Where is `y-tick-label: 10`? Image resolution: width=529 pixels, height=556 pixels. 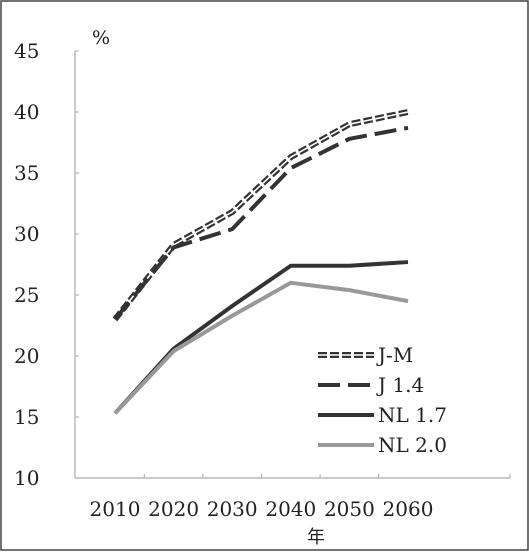
y-tick-label: 10 is located at coordinates (26, 478).